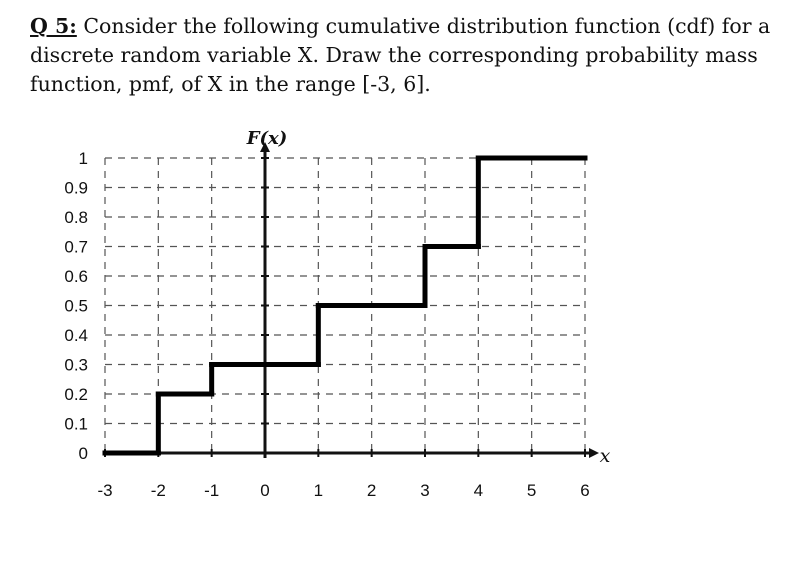 Image resolution: width=810 pixels, height=561 pixels. I want to click on x-tick-label: 4, so click(478, 490).